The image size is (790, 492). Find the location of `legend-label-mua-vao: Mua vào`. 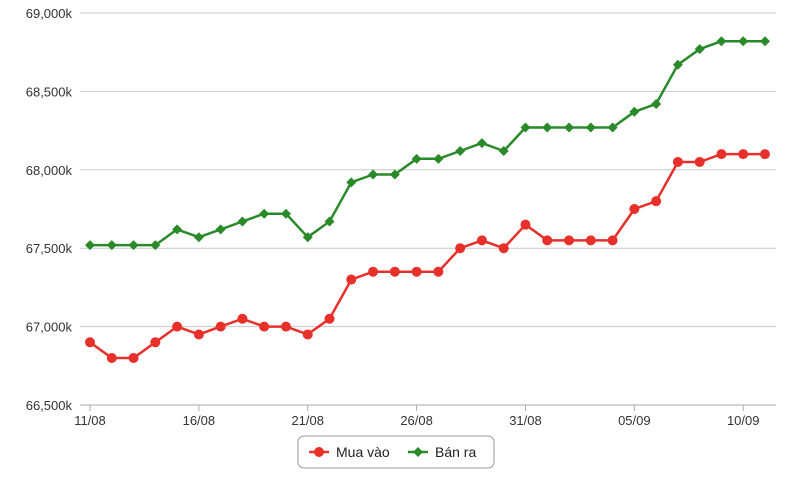

legend-label-mua-vao: Mua vào is located at coordinates (363, 452).